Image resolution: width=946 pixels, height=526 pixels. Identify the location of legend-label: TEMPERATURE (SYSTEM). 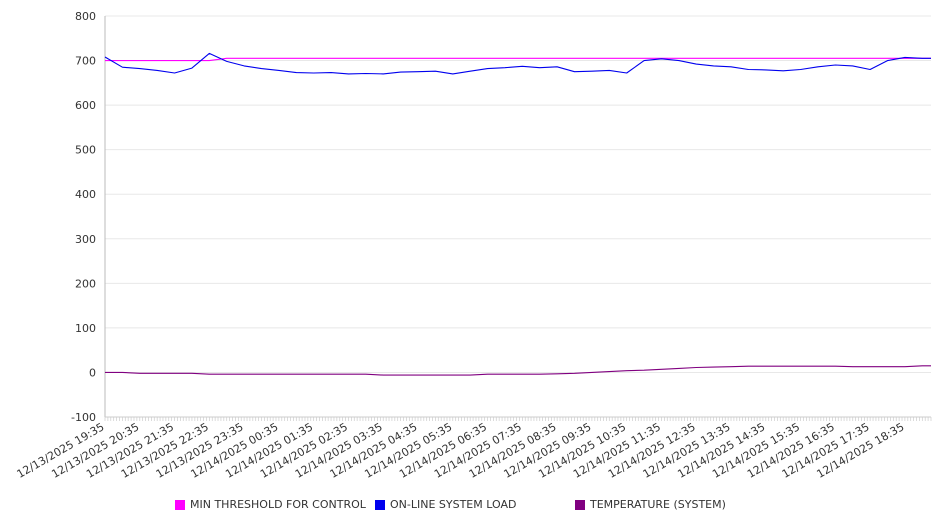
(658, 504).